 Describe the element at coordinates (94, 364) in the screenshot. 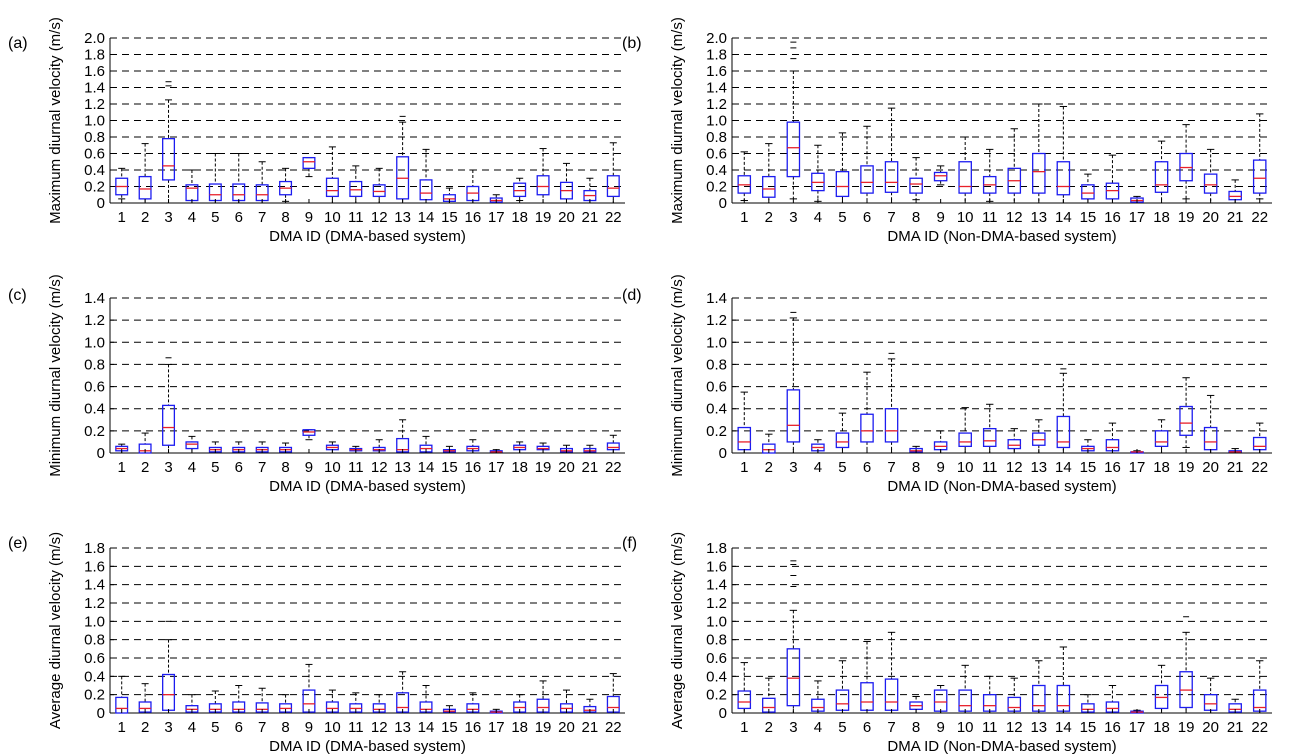

I see `y-tick-label: 0.8` at that location.